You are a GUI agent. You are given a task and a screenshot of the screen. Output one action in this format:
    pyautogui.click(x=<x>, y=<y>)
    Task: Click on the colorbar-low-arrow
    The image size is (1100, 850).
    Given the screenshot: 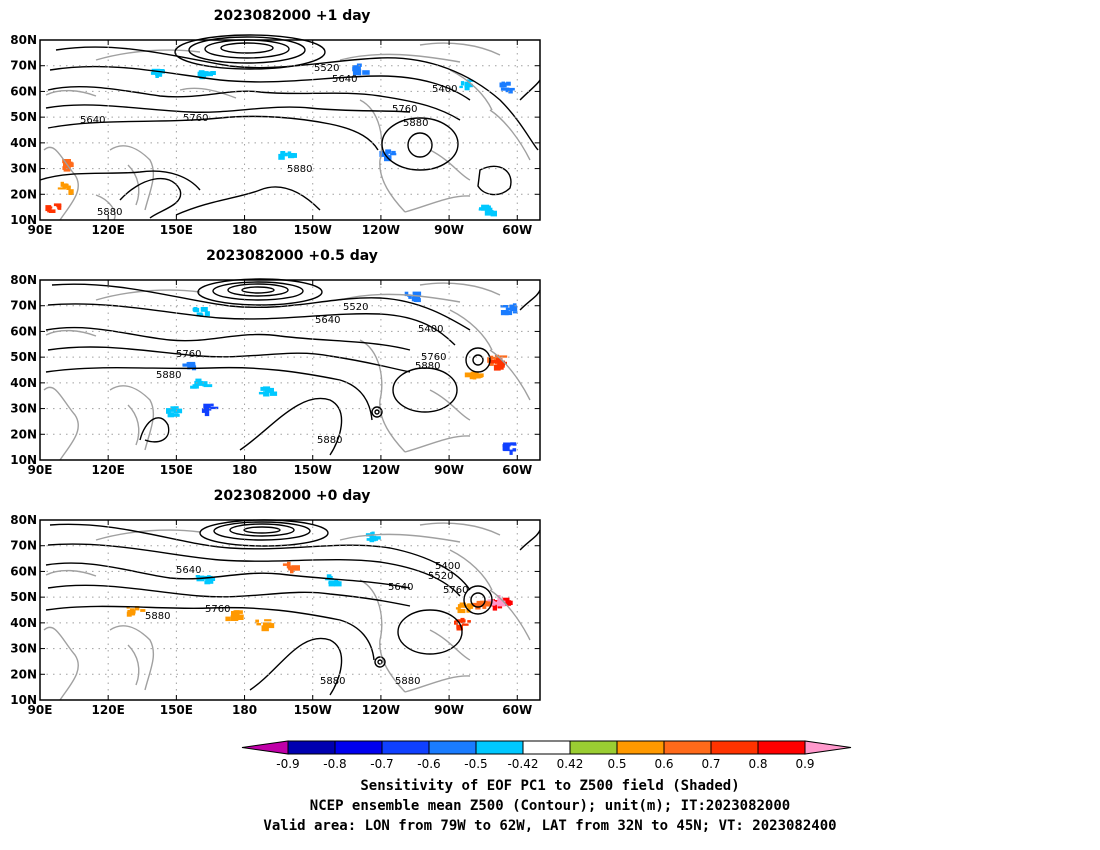 What is the action you would take?
    pyautogui.click(x=265, y=747)
    